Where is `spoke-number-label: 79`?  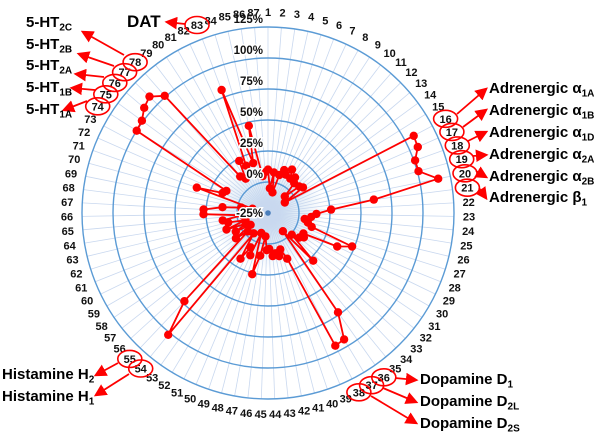 spoke-number-label: 79 is located at coordinates (146, 54).